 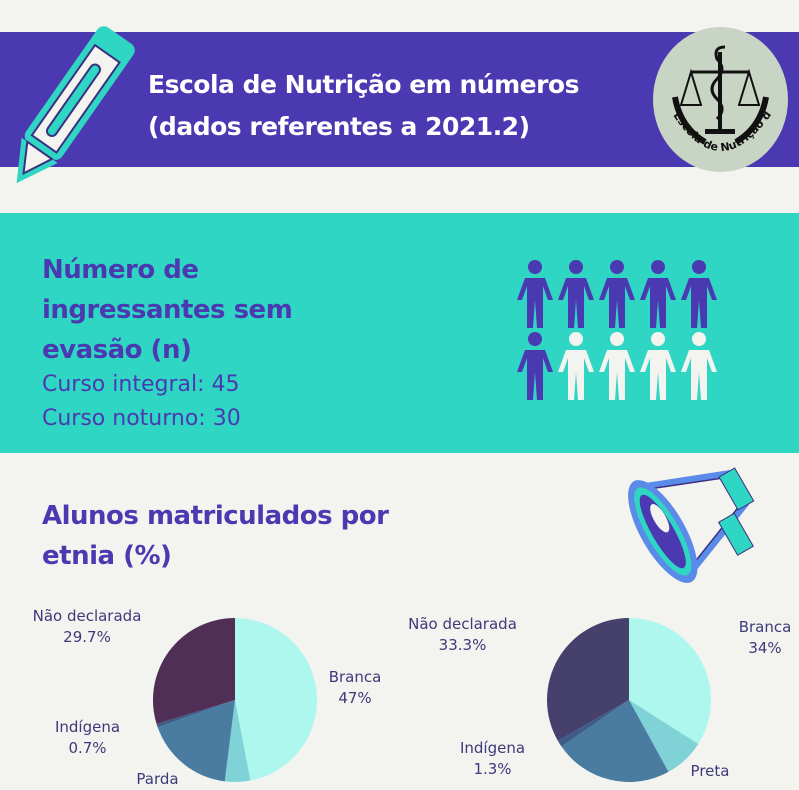 I want to click on pie2-label-indigena: Indígena 1.3%, so click(x=492, y=759).